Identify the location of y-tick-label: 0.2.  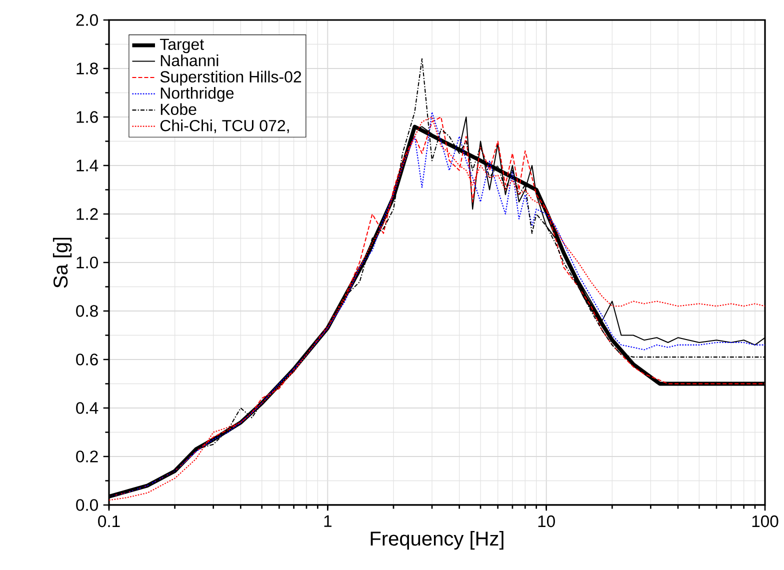
(87, 456).